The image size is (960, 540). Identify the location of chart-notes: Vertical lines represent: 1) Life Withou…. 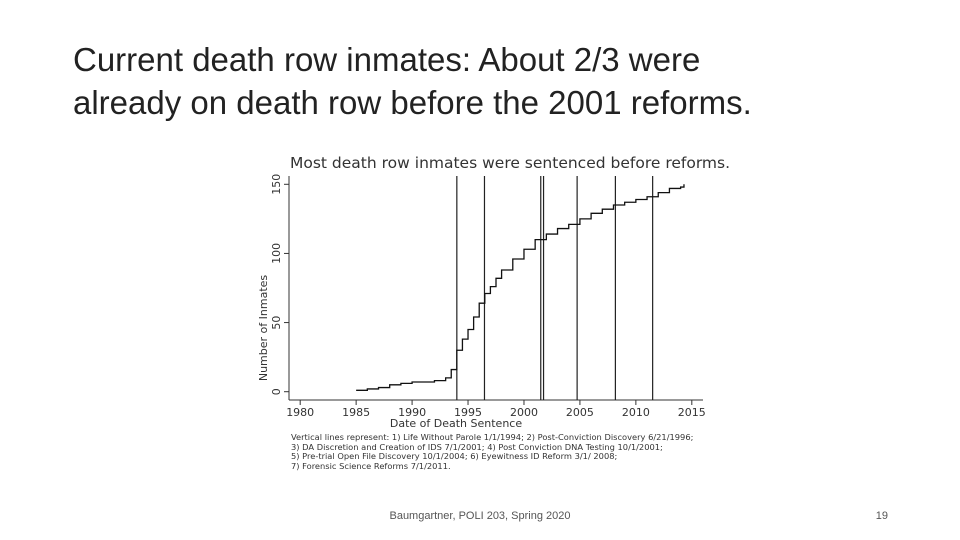
(501, 451).